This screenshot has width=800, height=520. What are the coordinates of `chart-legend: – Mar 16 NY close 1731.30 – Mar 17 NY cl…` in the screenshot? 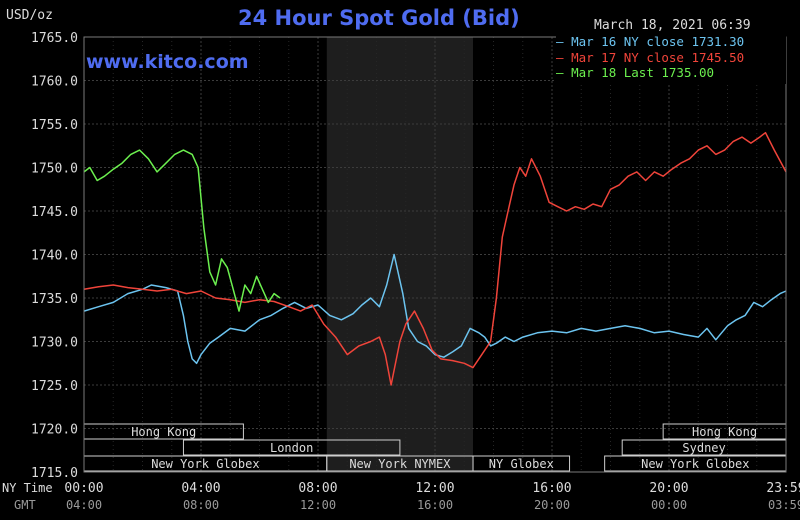 It's located at (671, 59).